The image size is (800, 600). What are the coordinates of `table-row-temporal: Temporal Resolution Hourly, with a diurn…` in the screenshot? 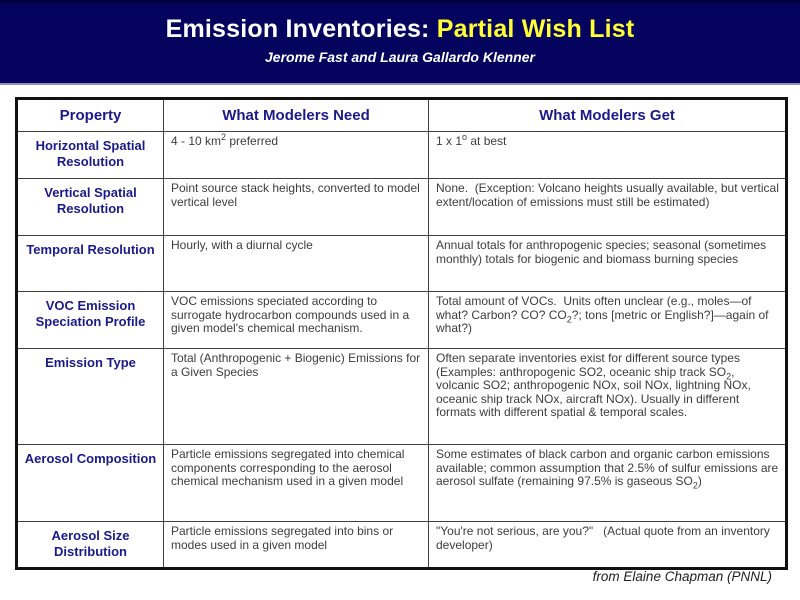 It's located at (401, 263).